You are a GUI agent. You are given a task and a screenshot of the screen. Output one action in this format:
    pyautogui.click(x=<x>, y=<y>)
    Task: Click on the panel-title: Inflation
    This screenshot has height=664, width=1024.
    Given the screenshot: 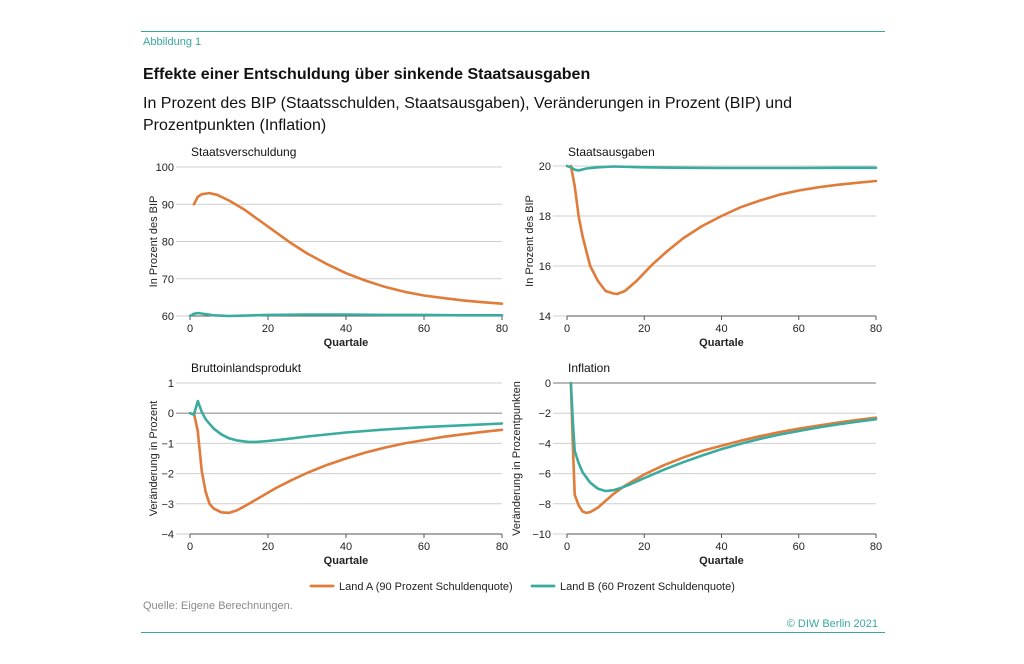 What is the action you would take?
    pyautogui.click(x=589, y=368)
    